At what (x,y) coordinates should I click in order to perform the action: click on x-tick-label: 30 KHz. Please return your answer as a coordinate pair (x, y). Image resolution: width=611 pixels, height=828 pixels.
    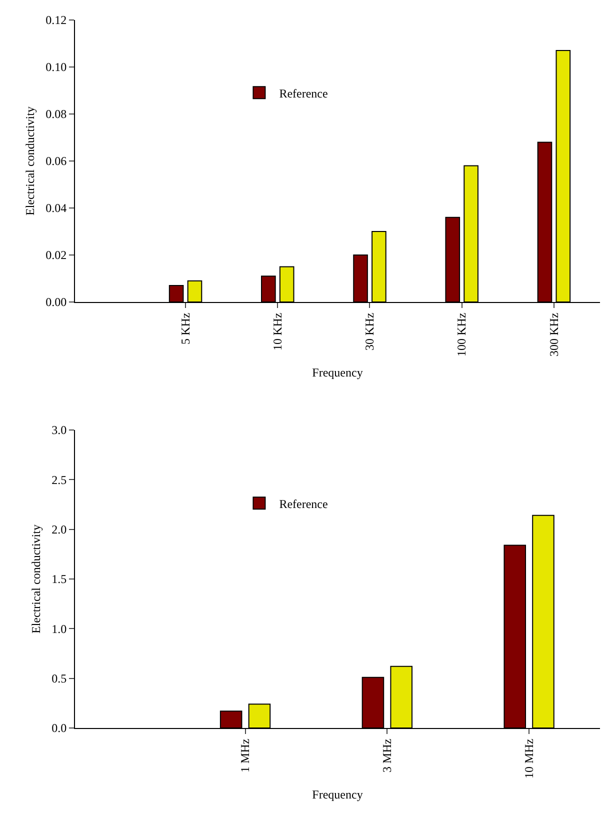
    Looking at the image, I should click on (369, 331).